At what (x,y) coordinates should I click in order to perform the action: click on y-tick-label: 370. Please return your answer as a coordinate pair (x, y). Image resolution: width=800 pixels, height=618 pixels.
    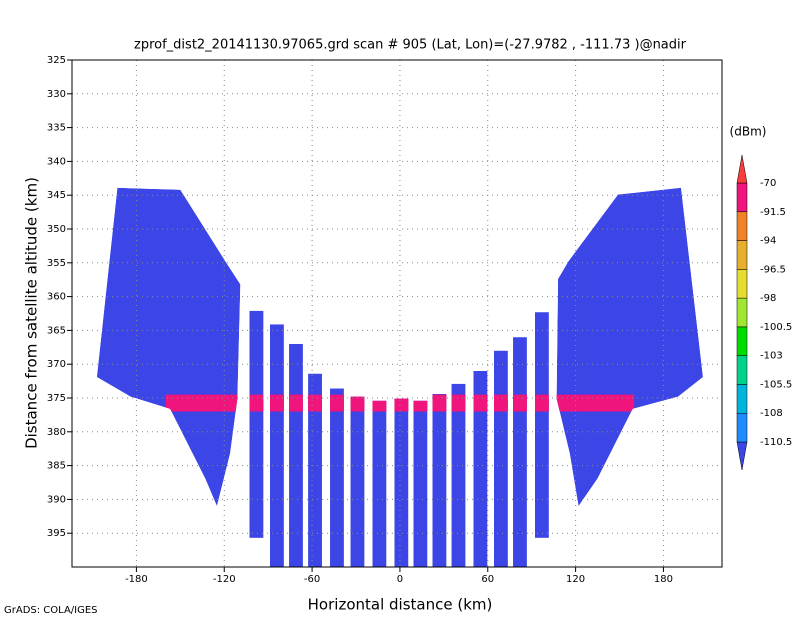
    Looking at the image, I should click on (56, 364).